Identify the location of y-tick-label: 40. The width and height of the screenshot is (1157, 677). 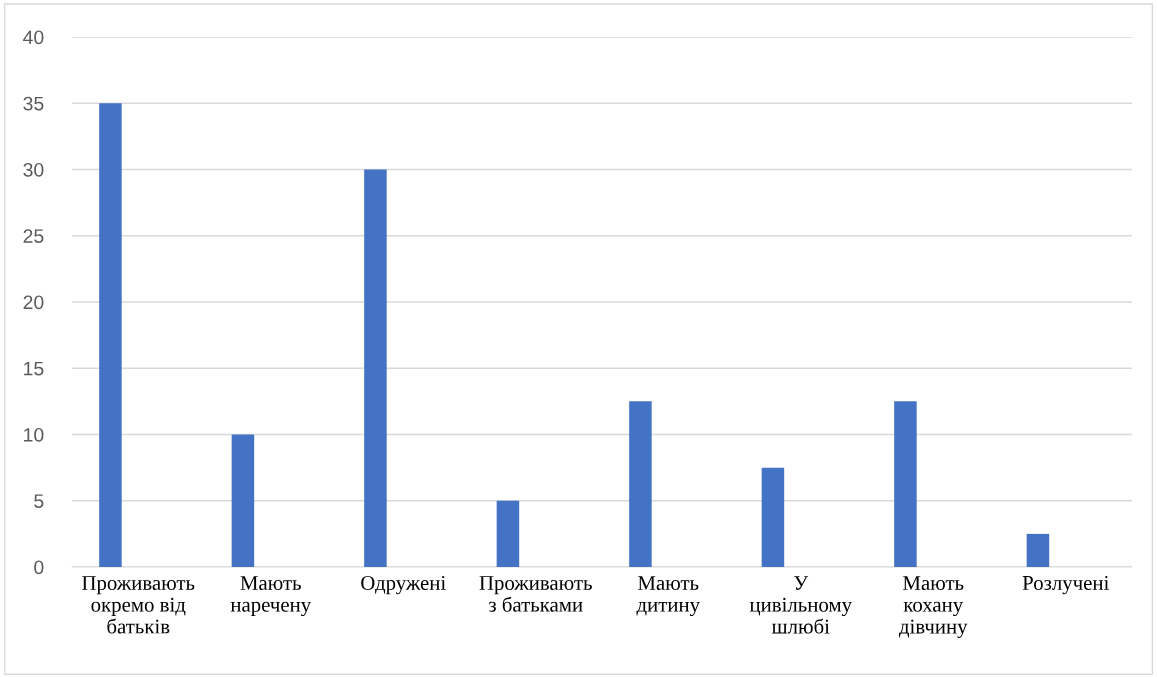
(33, 37).